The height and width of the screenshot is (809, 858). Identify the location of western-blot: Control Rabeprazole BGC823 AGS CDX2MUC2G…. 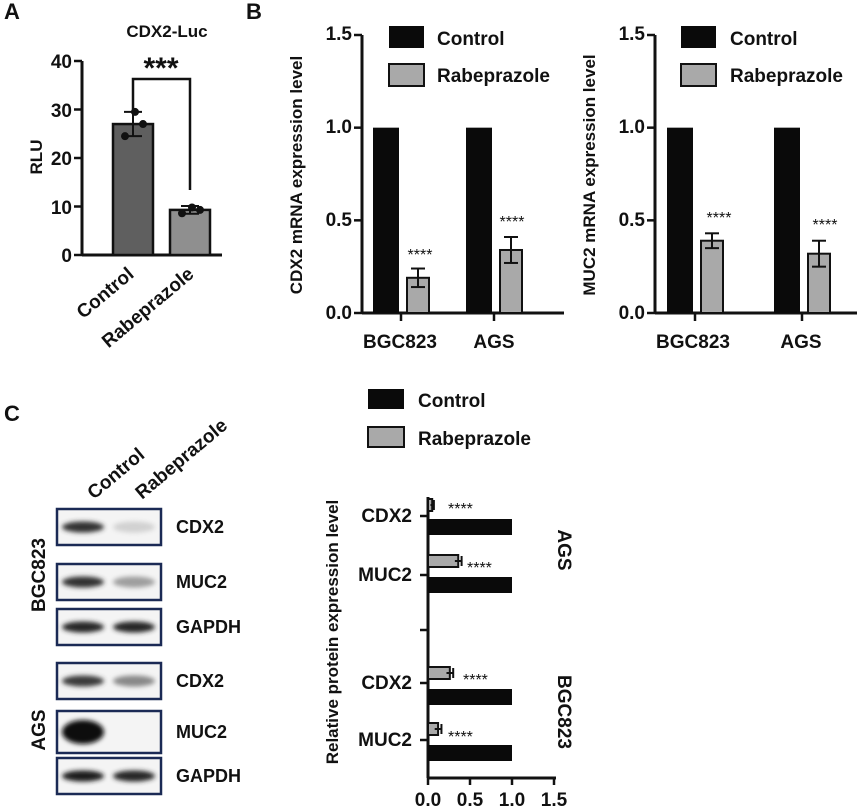
(135, 605).